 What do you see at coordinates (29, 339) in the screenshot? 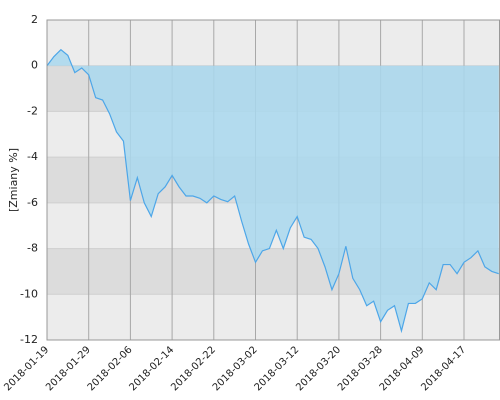
I see `y-tick-label: -12` at bounding box center [29, 339].